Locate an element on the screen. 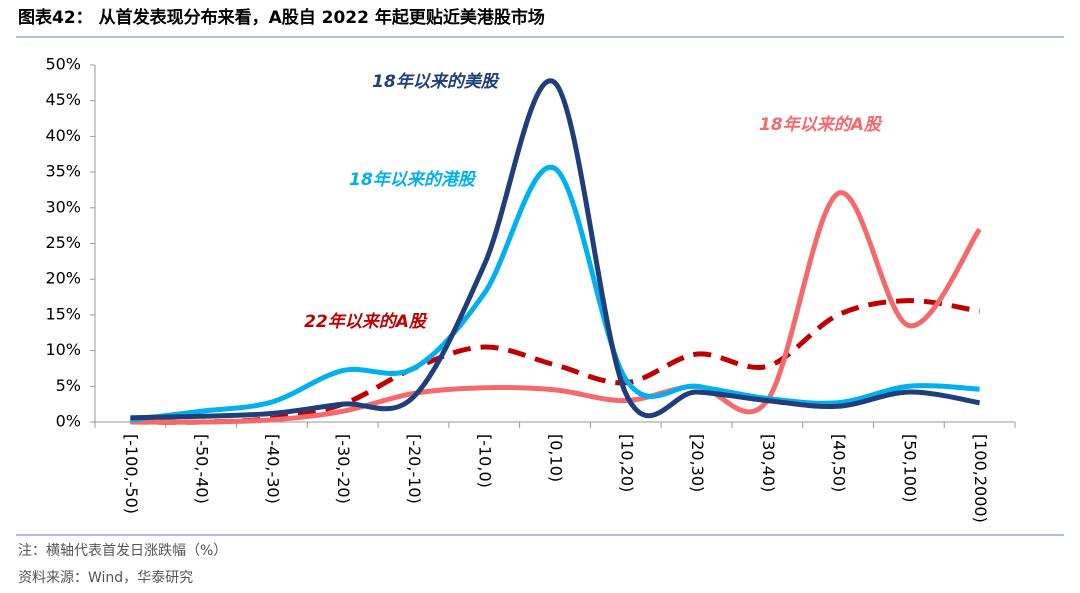  x-tick-label: [-50,-40) is located at coordinates (202, 469).